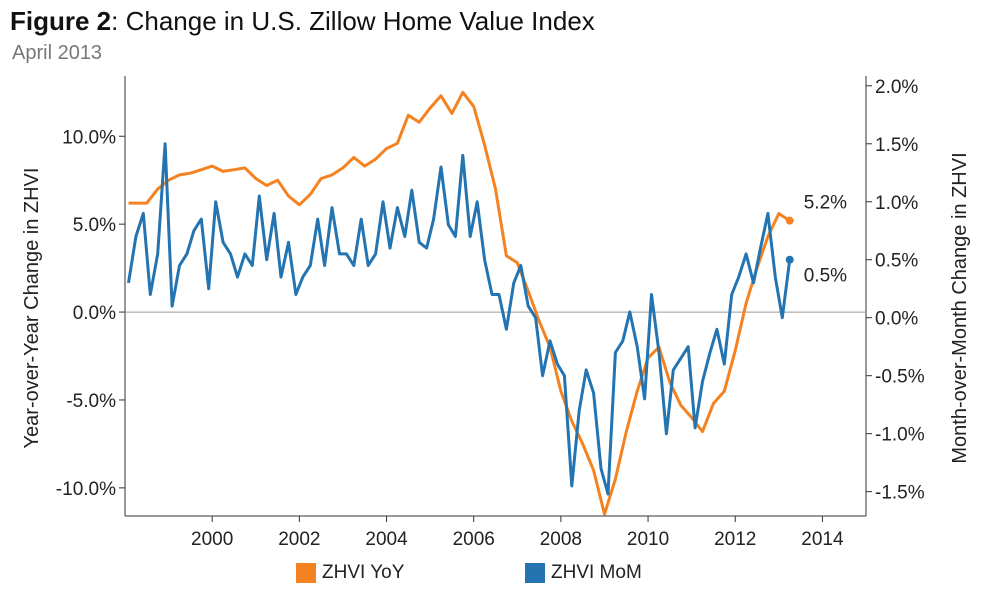 This screenshot has height=594, width=985. What do you see at coordinates (896, 319) in the screenshot?
I see `right-tick-label: 0.0%` at bounding box center [896, 319].